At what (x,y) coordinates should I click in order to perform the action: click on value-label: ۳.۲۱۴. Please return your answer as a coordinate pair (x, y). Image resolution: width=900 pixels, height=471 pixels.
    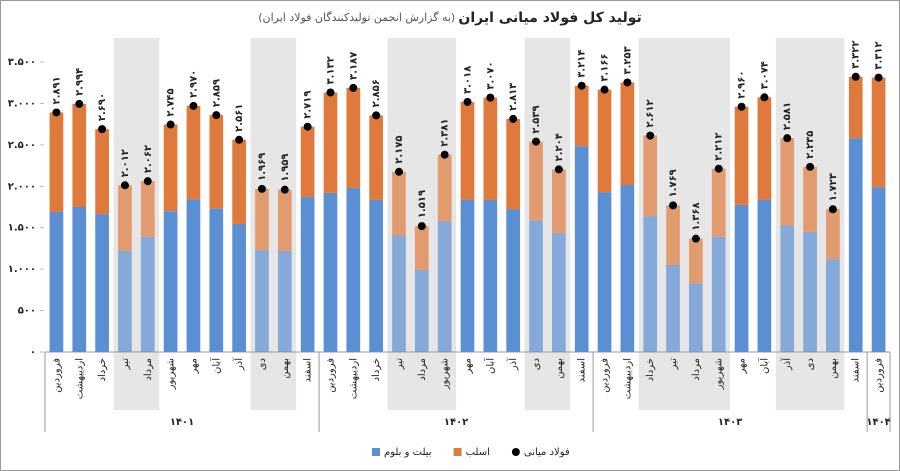
    Looking at the image, I should click on (582, 63).